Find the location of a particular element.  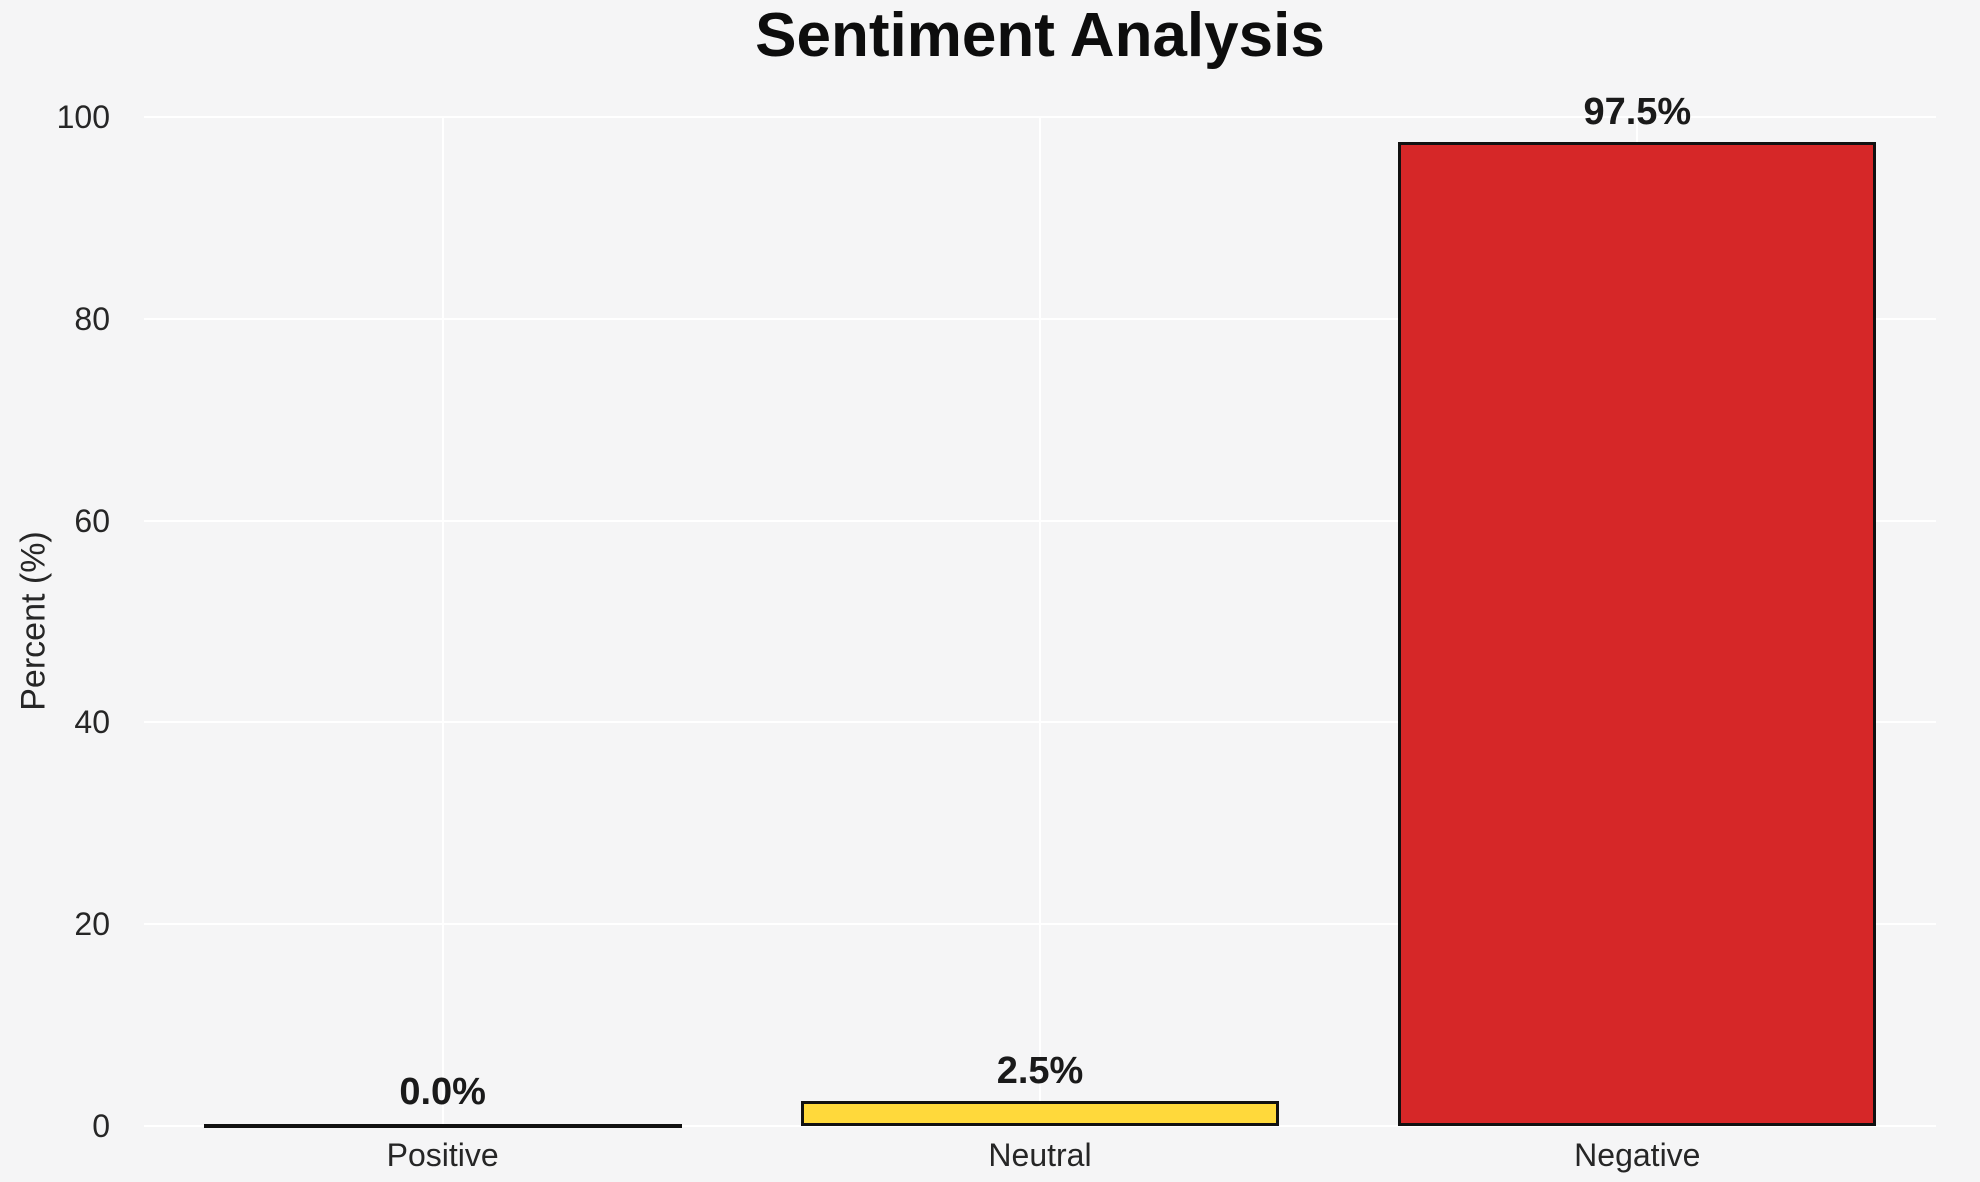

gridline-horizontal is located at coordinates (1040, 1126).